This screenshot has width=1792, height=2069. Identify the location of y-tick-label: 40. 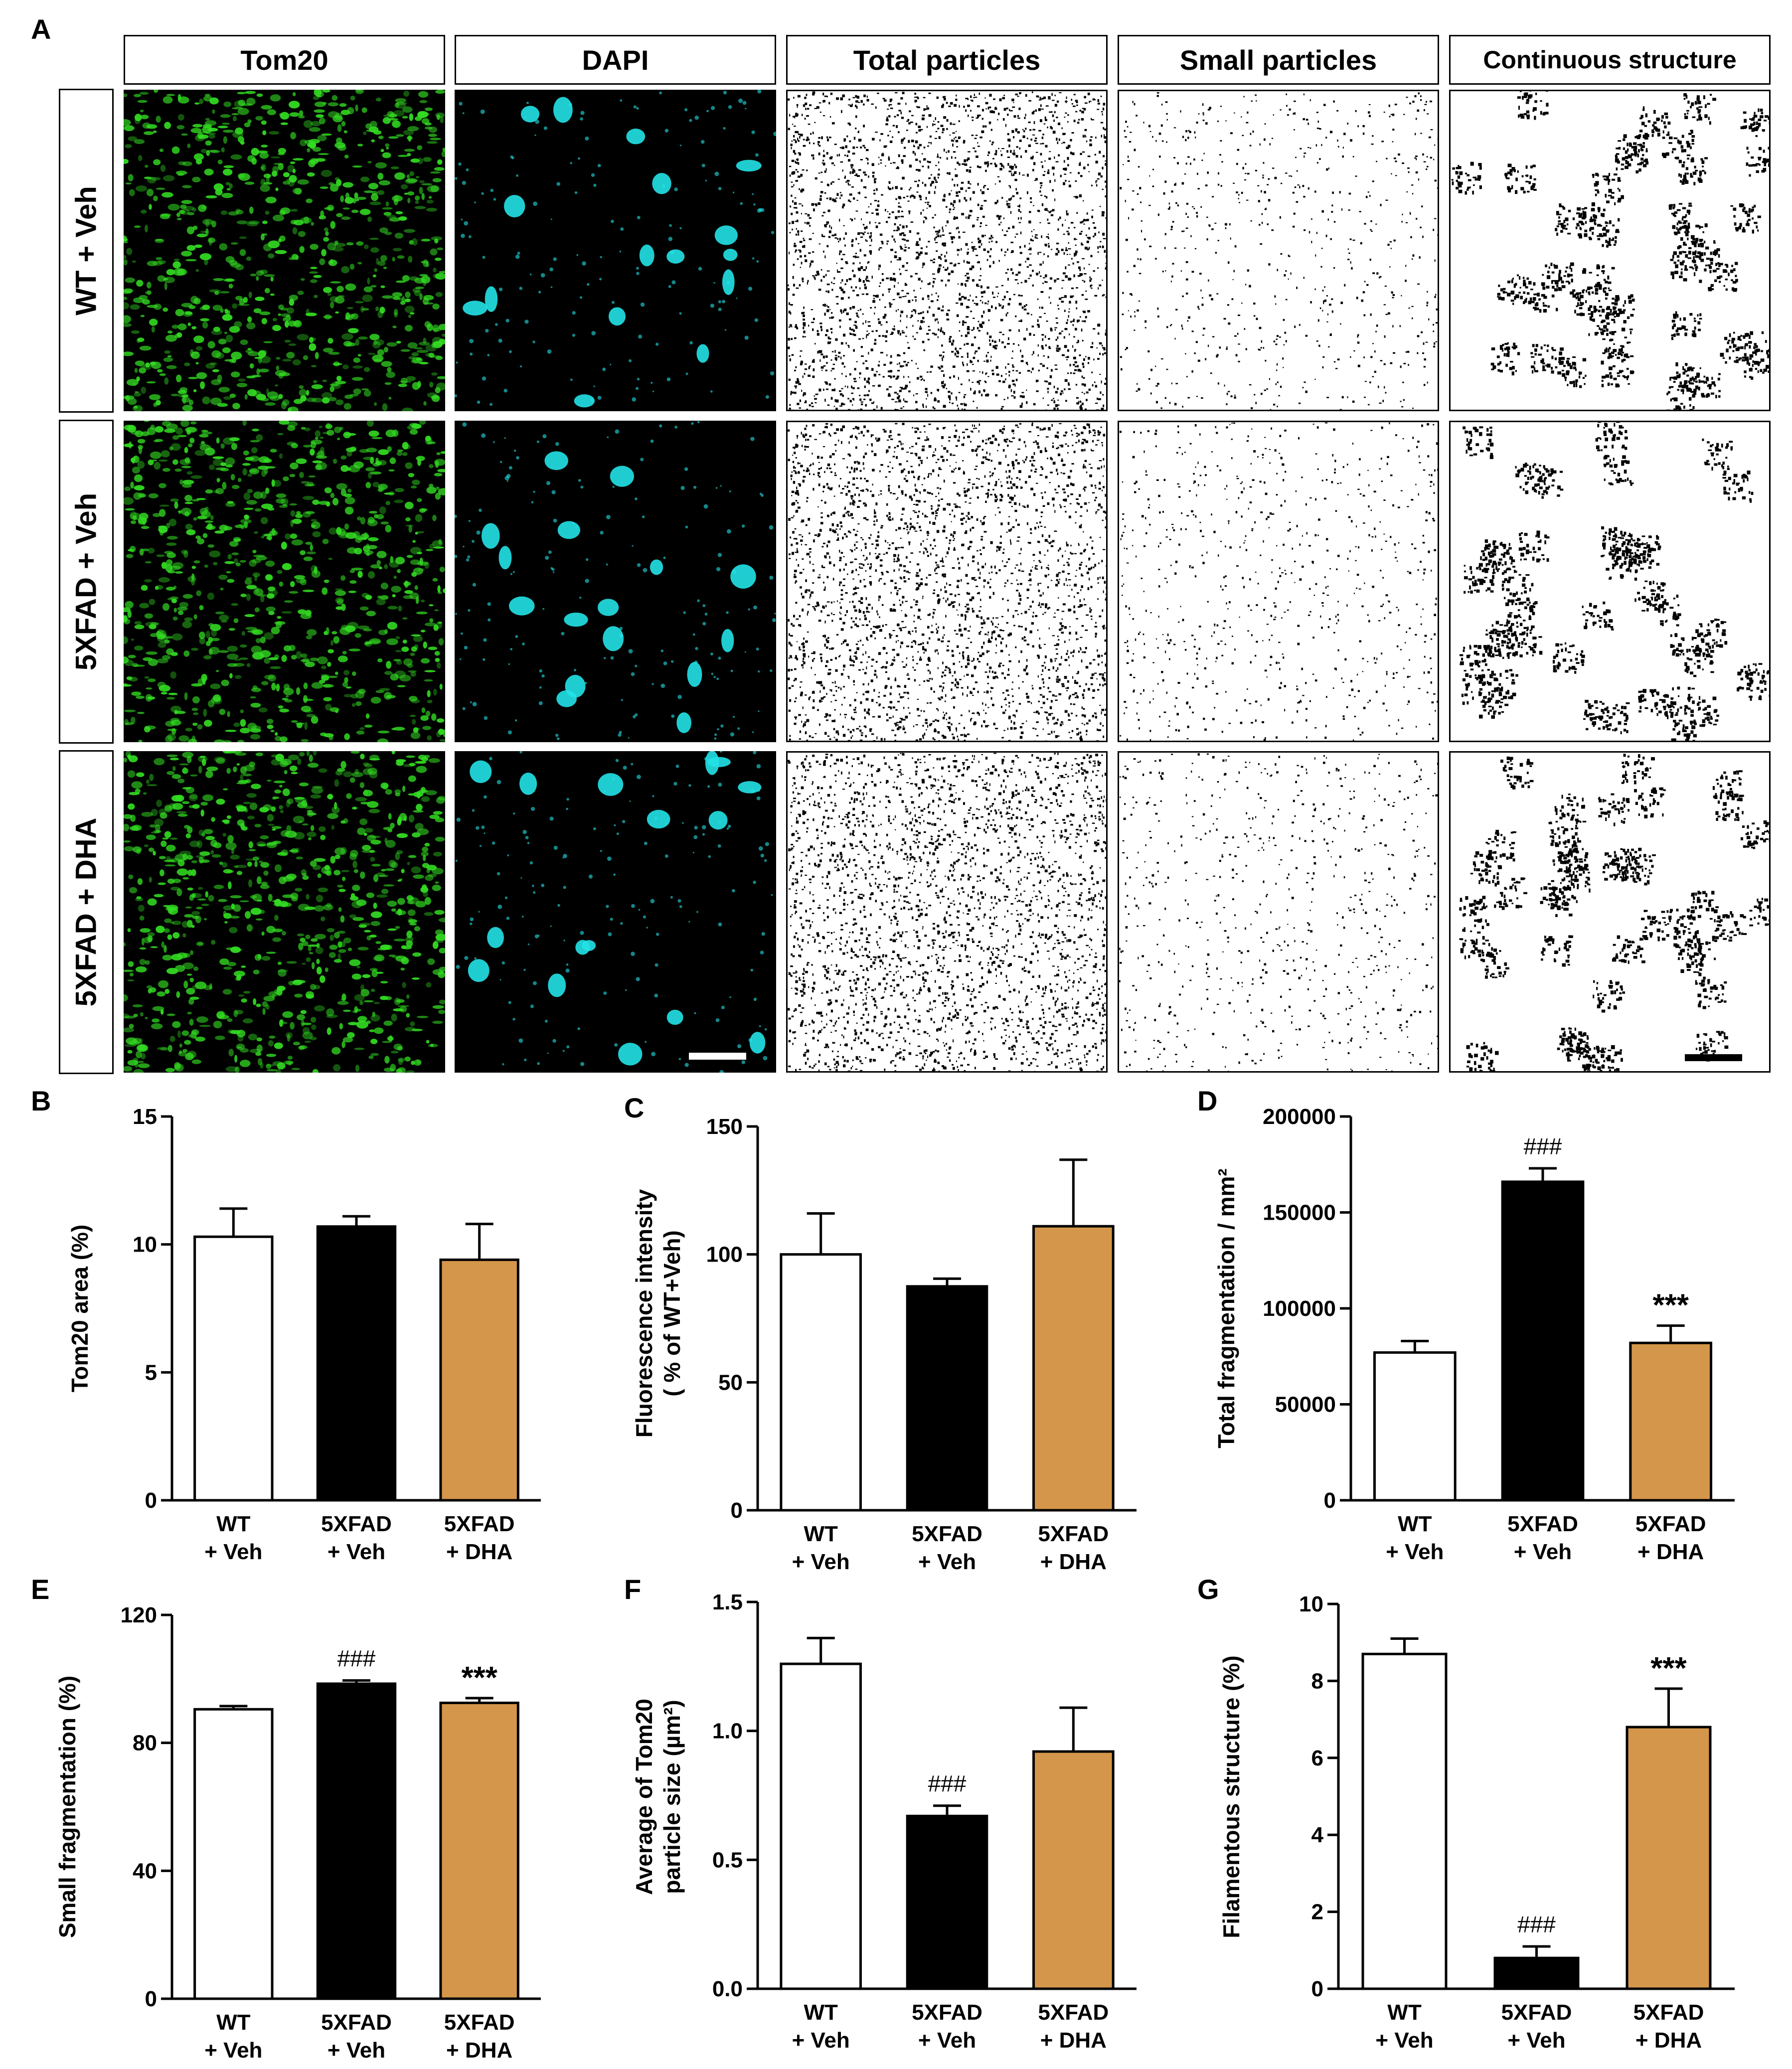
(145, 1871).